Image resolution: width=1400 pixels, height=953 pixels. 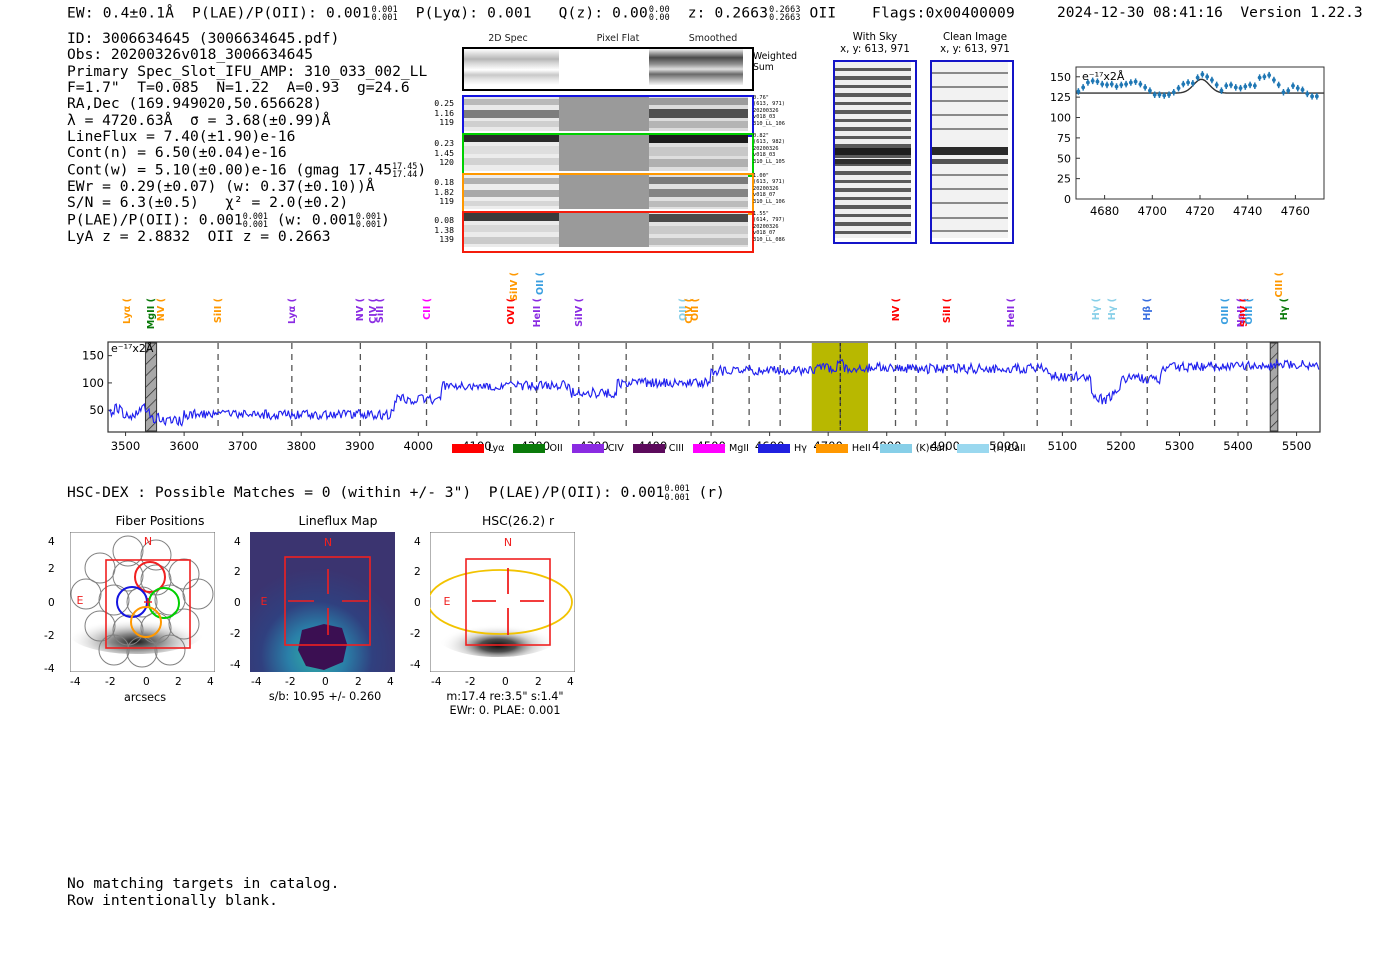 What do you see at coordinates (93, 383) in the screenshot?
I see `svg-text: 100` at bounding box center [93, 383].